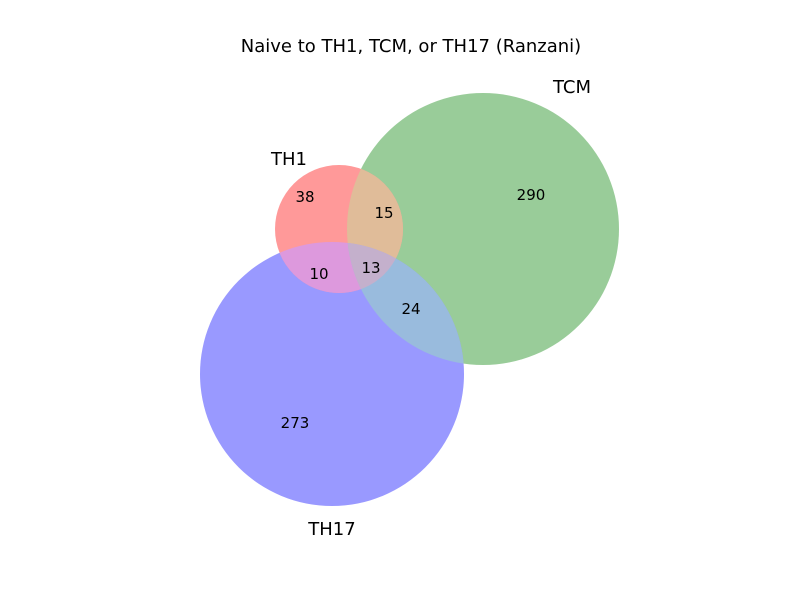 The image size is (800, 600). I want to click on count-th1-th17: 10, so click(318, 274).